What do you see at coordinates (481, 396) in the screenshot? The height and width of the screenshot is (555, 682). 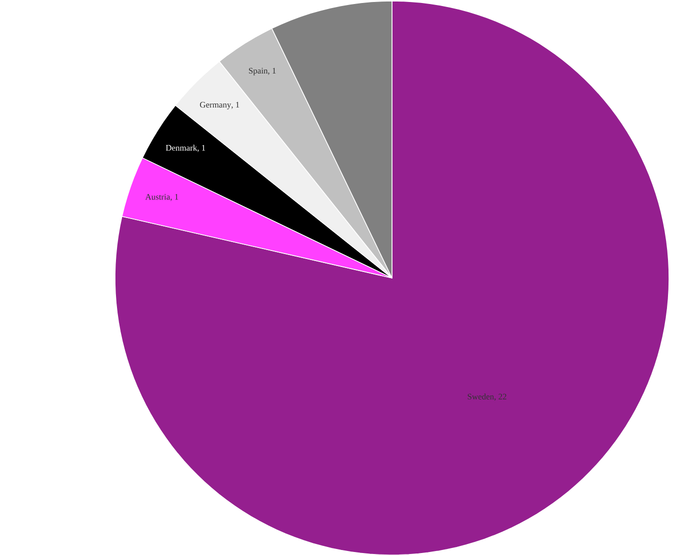 I see `slice-label: Sweden` at bounding box center [481, 396].